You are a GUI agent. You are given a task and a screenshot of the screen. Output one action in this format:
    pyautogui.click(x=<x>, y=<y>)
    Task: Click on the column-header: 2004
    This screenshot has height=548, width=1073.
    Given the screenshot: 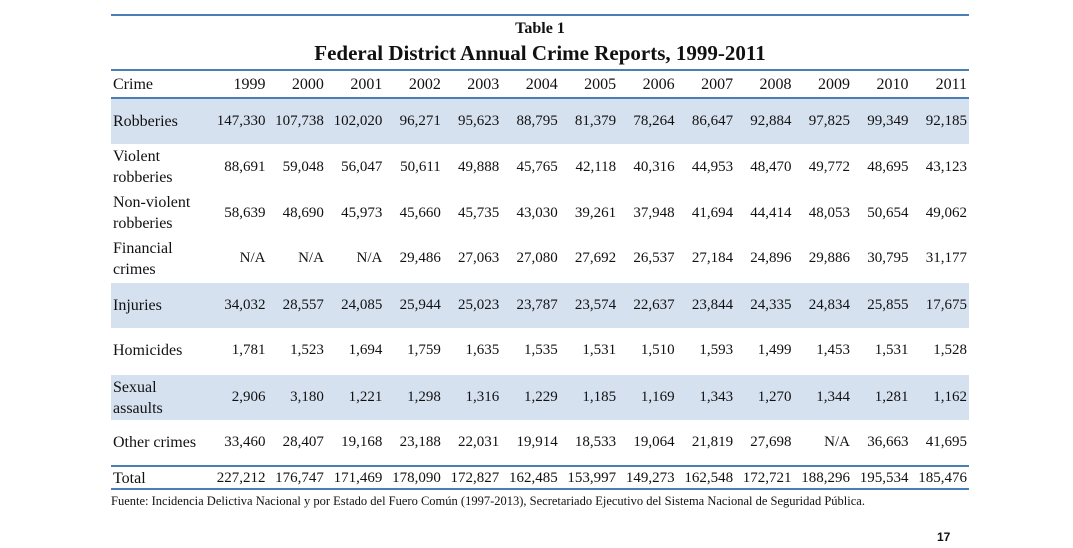 What is the action you would take?
    pyautogui.click(x=530, y=84)
    